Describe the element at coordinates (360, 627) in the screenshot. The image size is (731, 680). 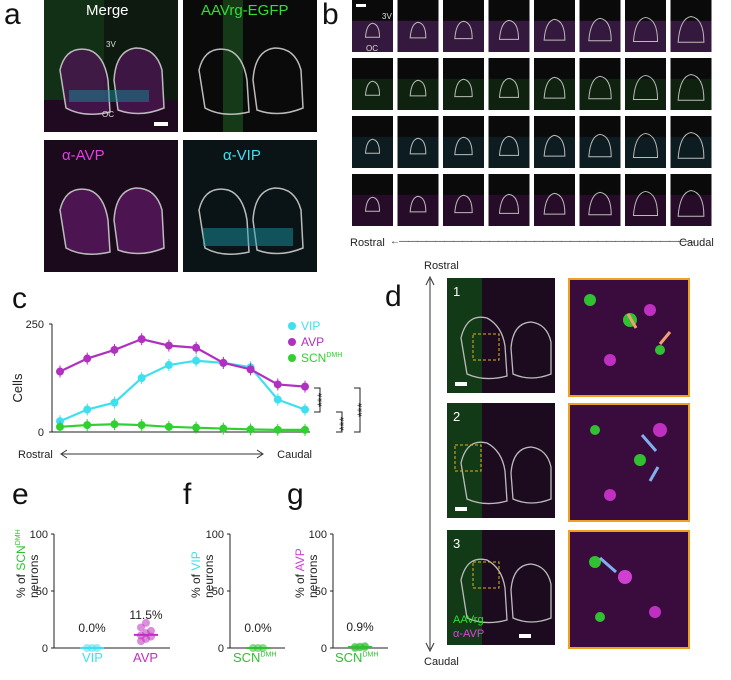
I see `efg-value-label: 0.9%` at that location.